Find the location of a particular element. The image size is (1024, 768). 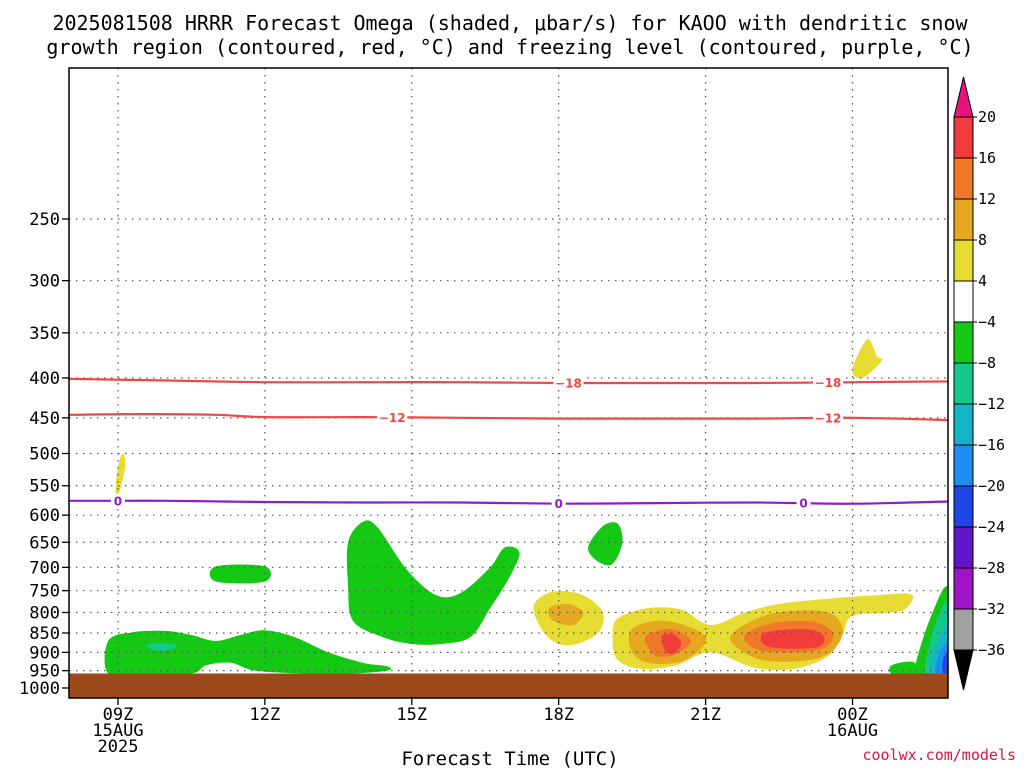

y-tick-label-400: 400 is located at coordinates (44, 379).